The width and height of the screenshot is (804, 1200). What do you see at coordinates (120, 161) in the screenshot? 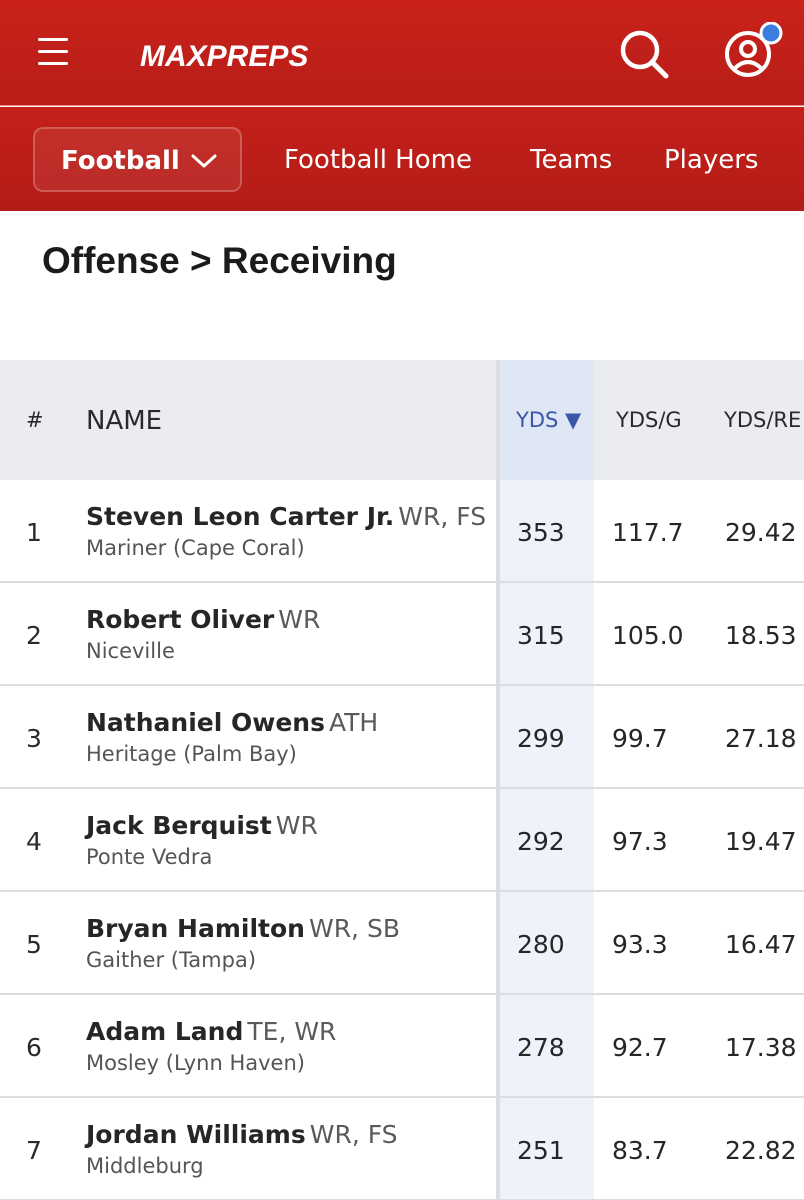
I see `sport-dropdown-label: Football` at bounding box center [120, 161].